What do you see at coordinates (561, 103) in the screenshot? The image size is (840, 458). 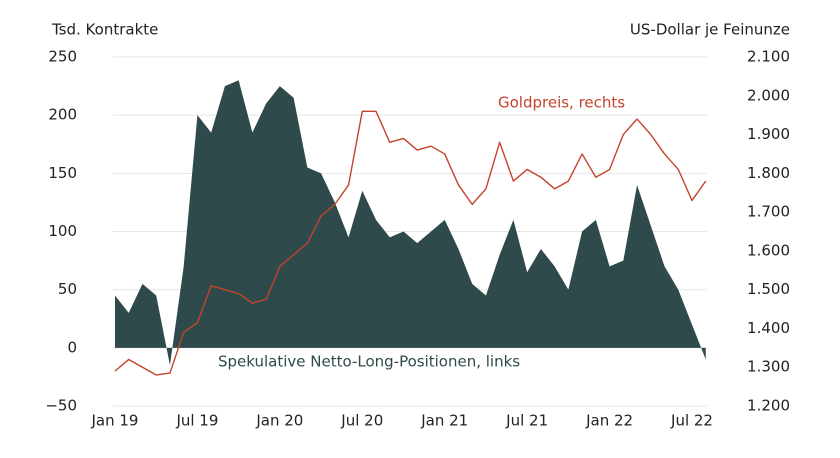 I see `series-label: Goldpreis, rechts` at bounding box center [561, 103].